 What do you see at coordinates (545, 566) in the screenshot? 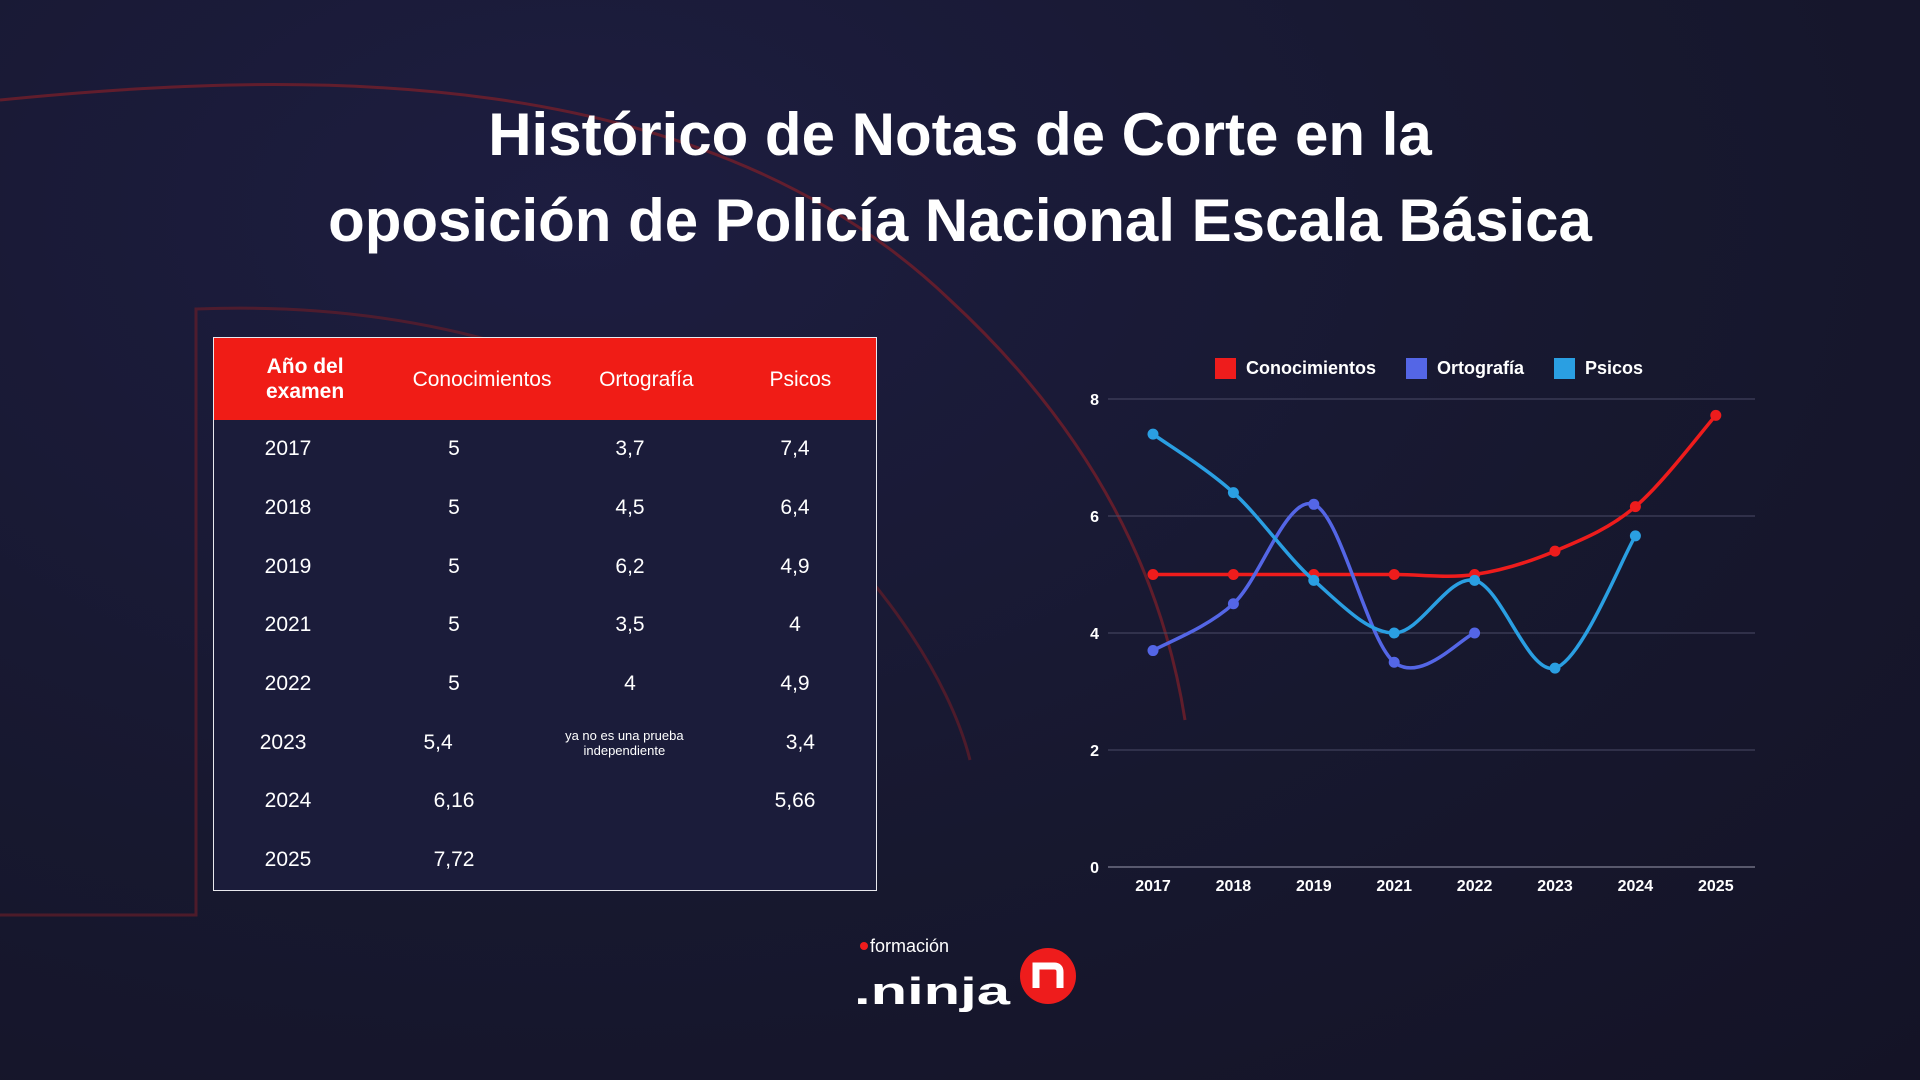
I see `table-row: 2019 5 6,2 4,9` at bounding box center [545, 566].